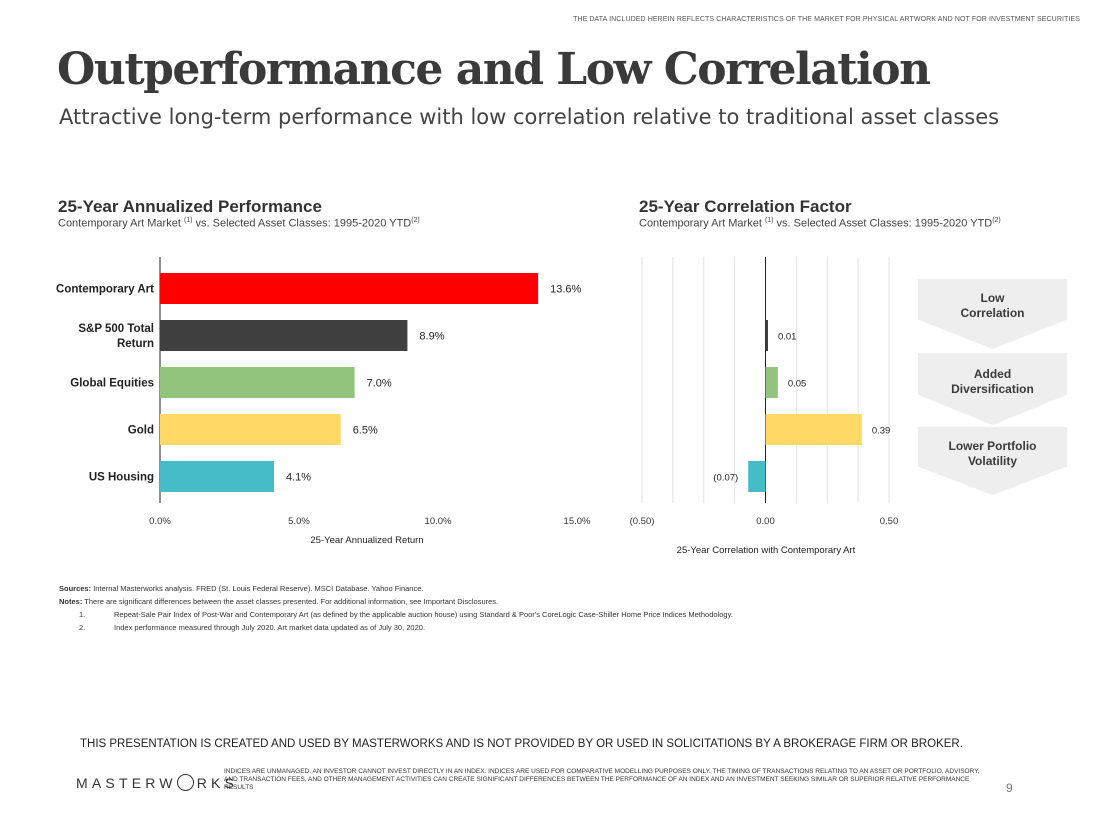 This screenshot has height=824, width=1100. I want to click on category-label: Return, so click(135, 344).